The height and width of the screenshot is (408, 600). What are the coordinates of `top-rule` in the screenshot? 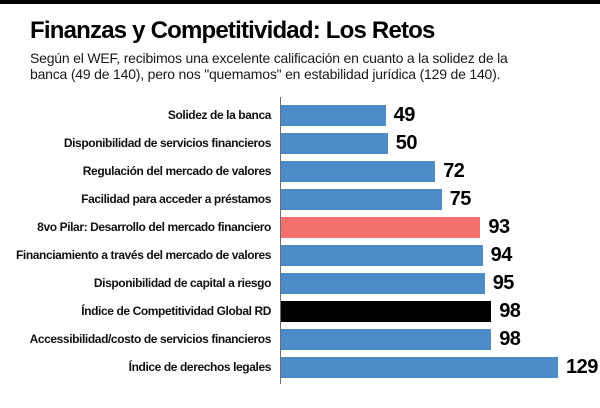 It's located at (300, 2).